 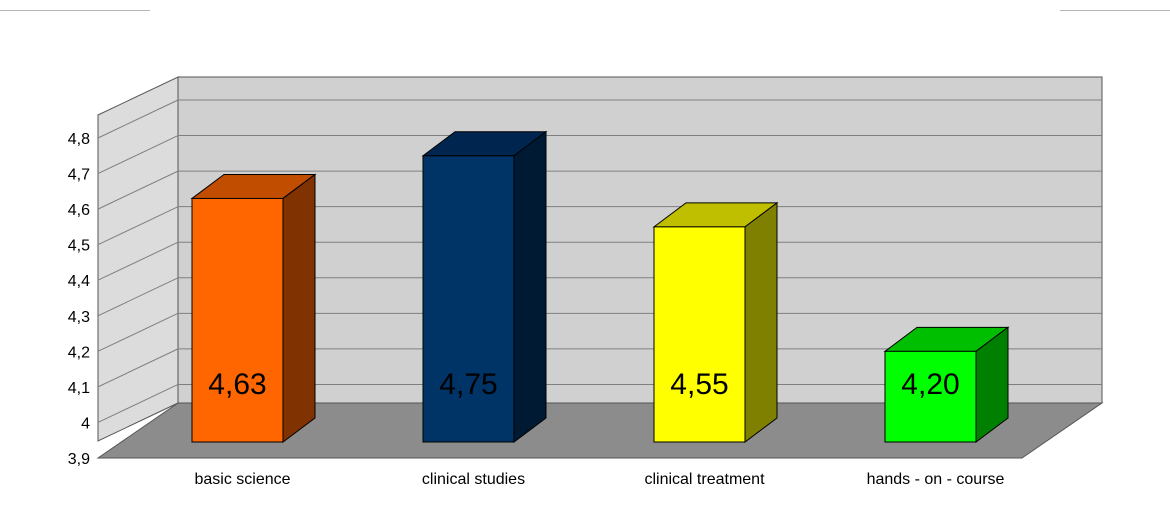 I want to click on y-tick-label: 4, so click(x=85, y=423).